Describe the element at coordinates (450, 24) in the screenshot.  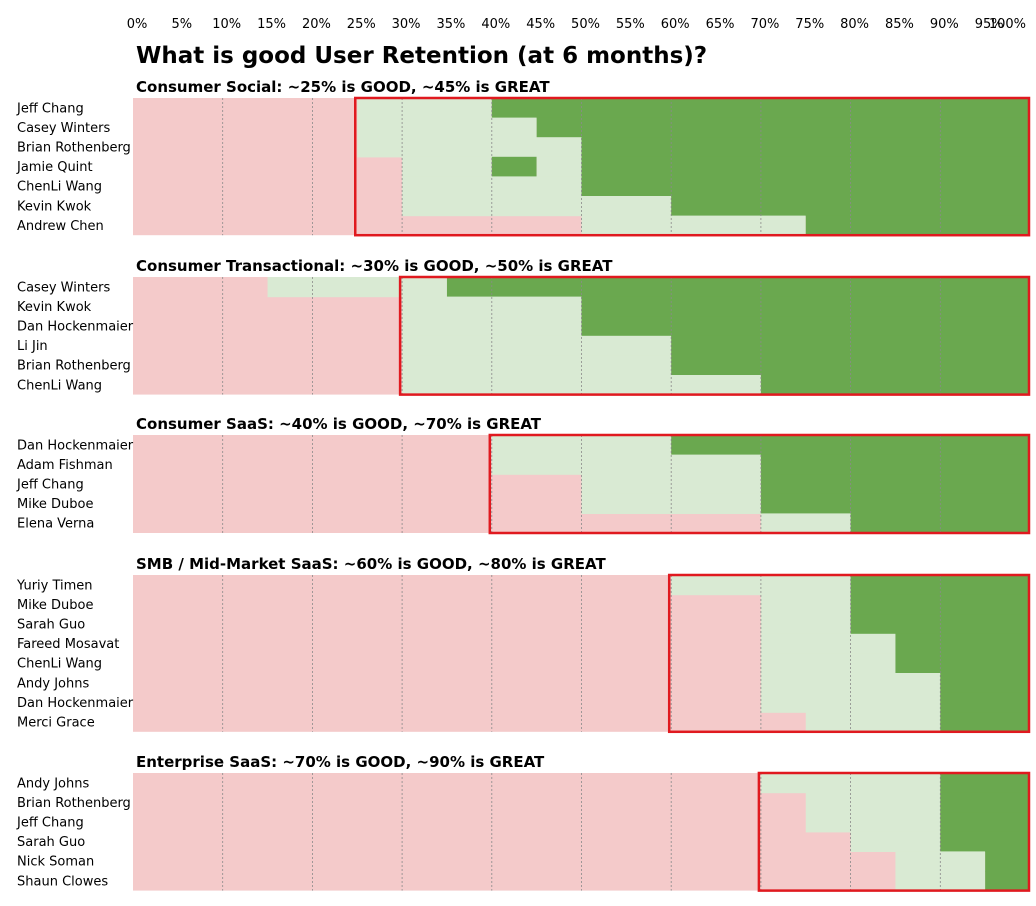
I see `x-tick-label: 35%` at that location.